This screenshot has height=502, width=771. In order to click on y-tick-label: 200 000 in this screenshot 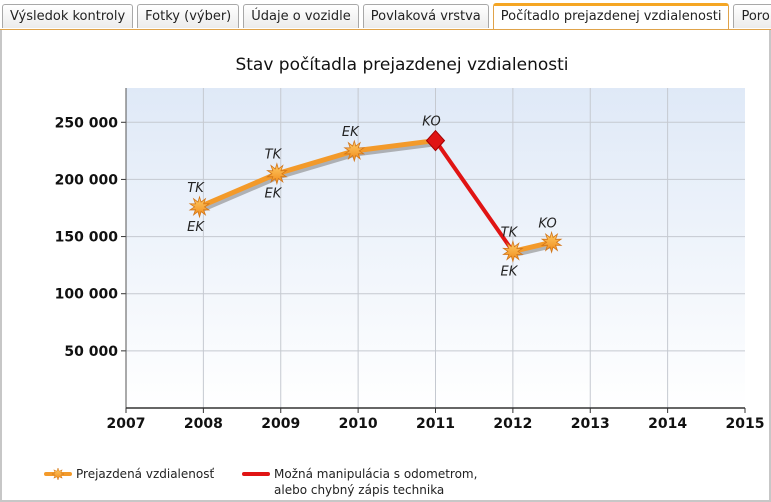, I will do `click(87, 180)`.